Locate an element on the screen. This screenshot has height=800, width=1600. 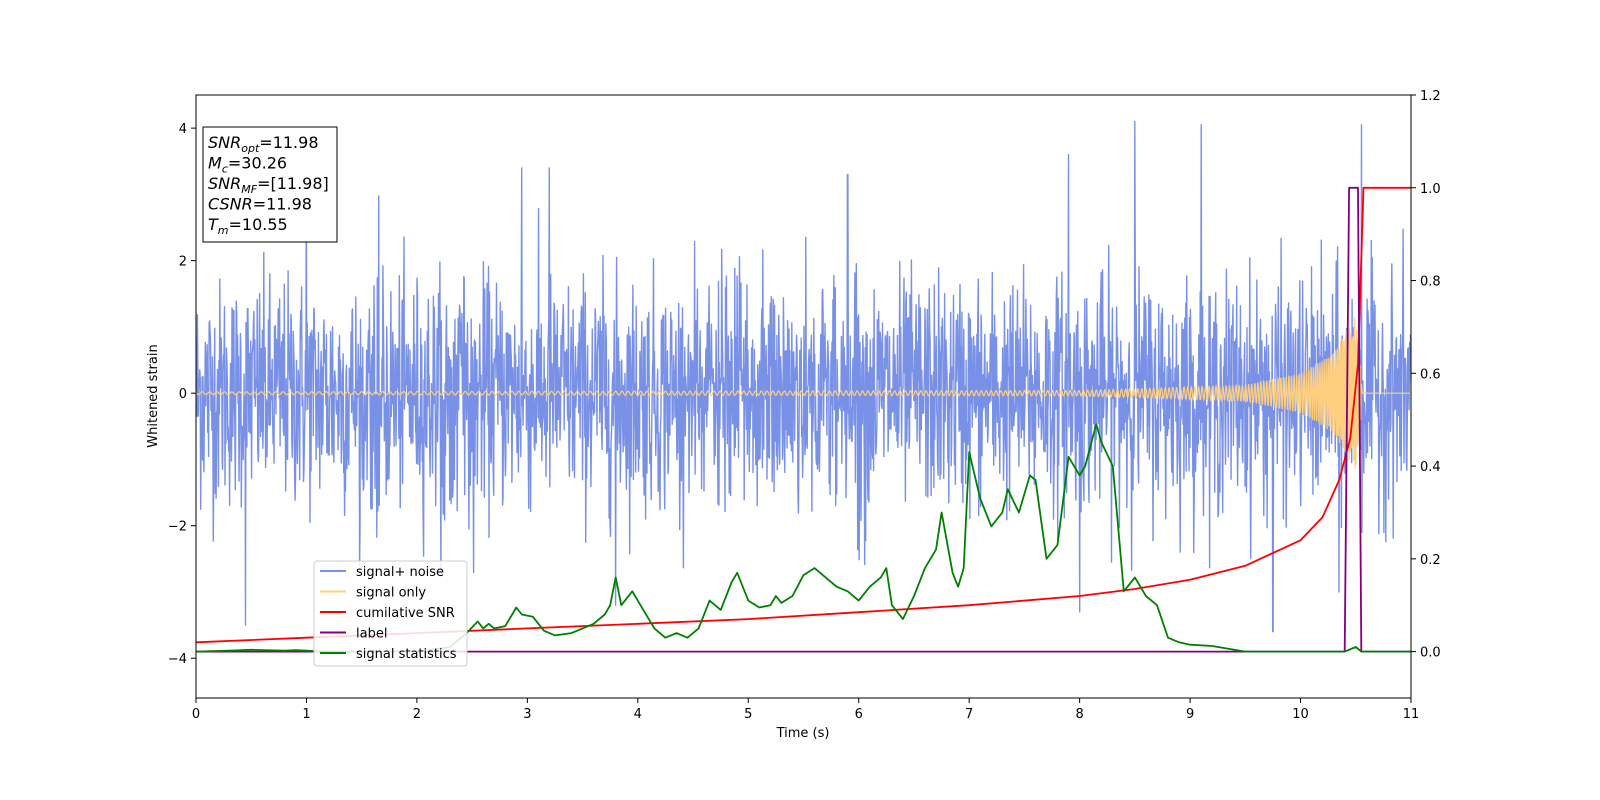
x-tick-label: 8 is located at coordinates (1079, 714).